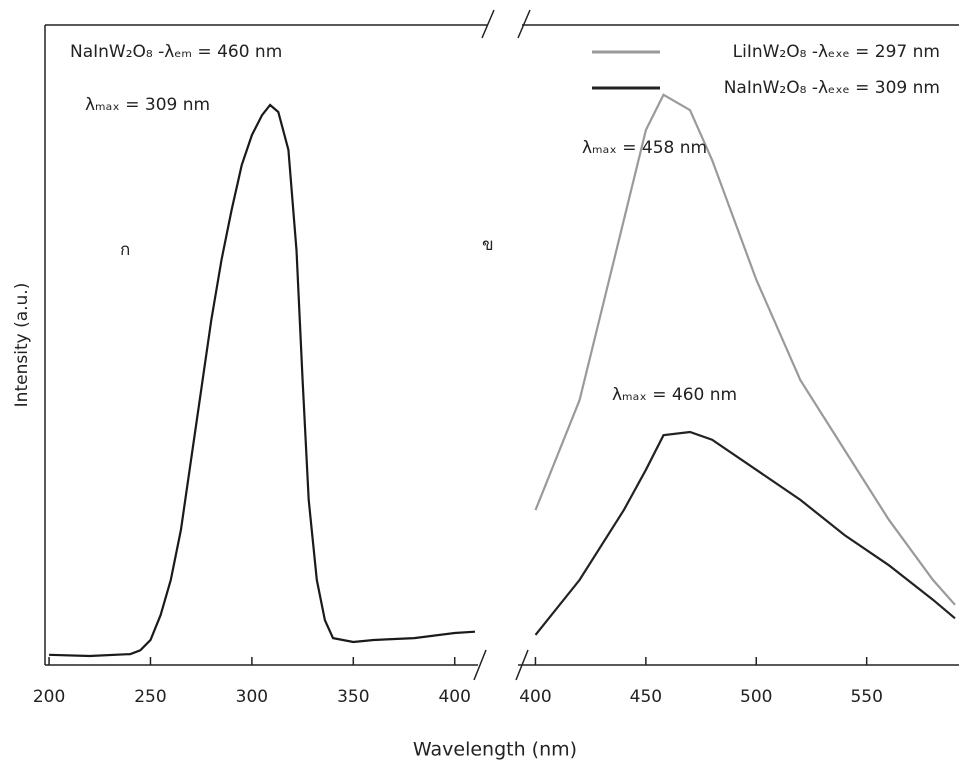 This screenshot has height=771, width=959. I want to click on series-label: NaInW₂O₈ -λₑₘ = 460 nm, so click(176, 52).